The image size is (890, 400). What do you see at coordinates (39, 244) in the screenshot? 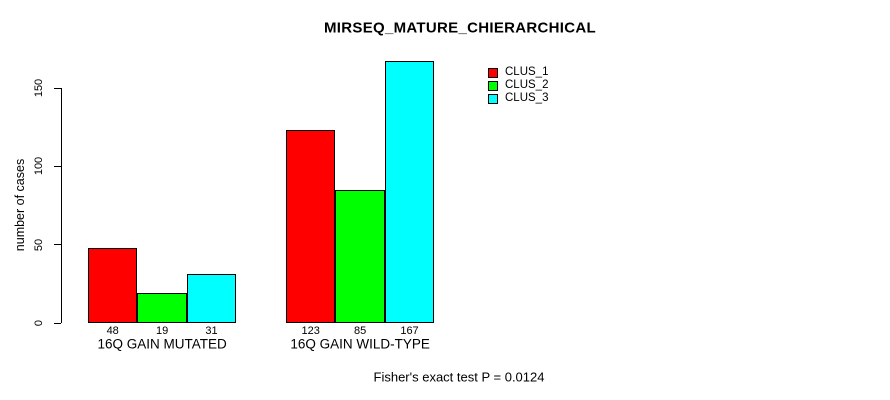
I see `y-tick-label: 50` at bounding box center [39, 244].